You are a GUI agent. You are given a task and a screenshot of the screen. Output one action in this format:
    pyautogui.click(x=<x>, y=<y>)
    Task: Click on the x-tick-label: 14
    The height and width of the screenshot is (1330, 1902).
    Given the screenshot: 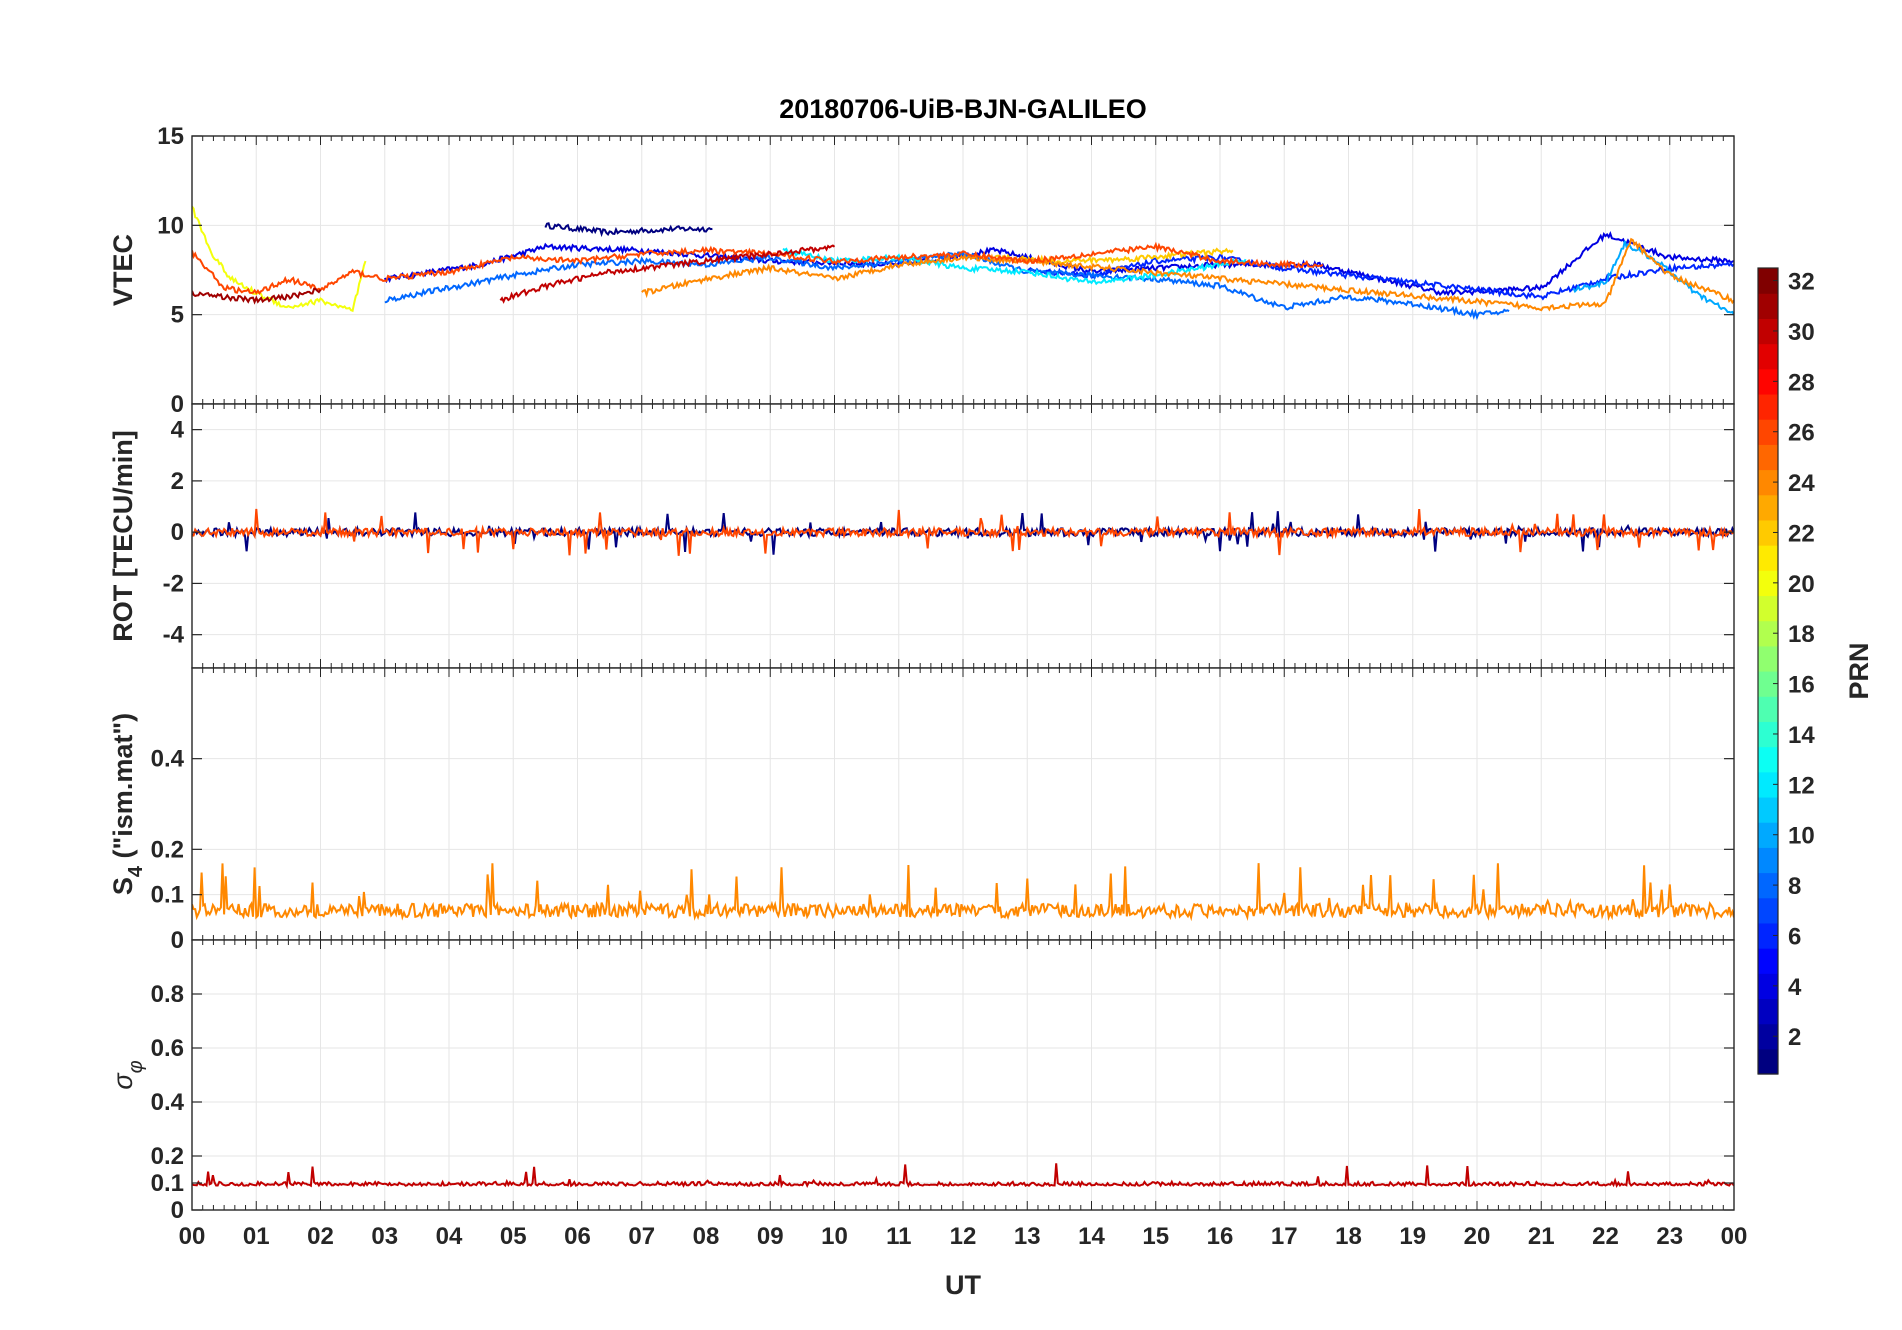 What is the action you would take?
    pyautogui.click(x=1091, y=1236)
    